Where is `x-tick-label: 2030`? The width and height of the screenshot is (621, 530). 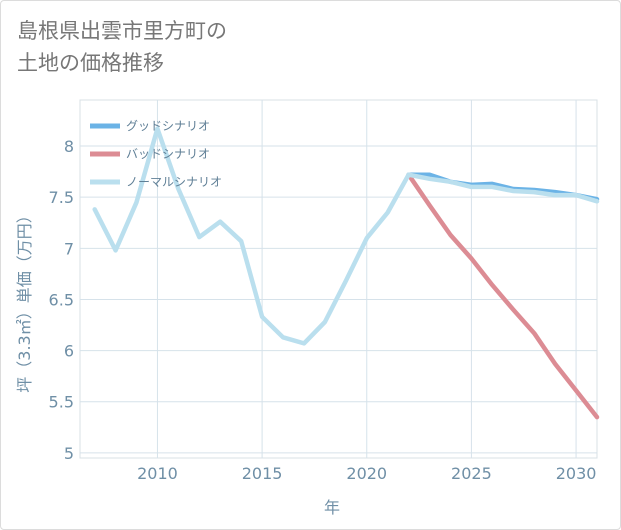 x-tick-label: 2030 is located at coordinates (576, 473).